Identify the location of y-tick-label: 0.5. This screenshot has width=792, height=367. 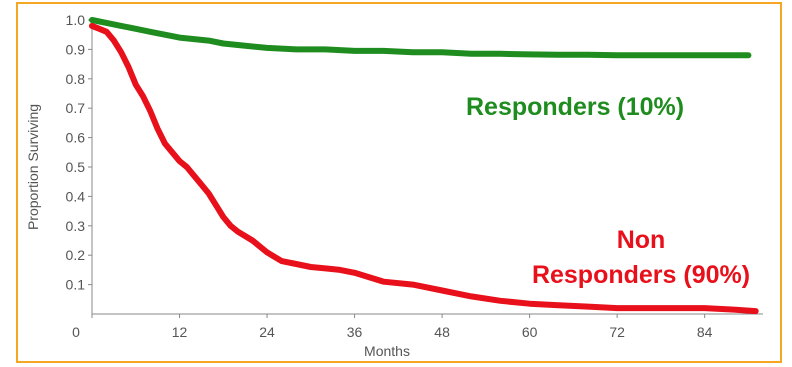
(76, 167).